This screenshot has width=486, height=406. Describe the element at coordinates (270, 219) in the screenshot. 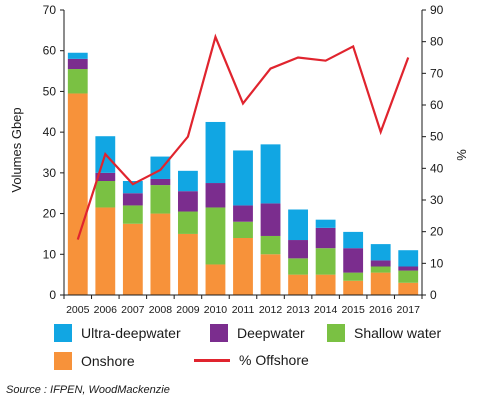

I see `bar-deepwater-2012` at that location.